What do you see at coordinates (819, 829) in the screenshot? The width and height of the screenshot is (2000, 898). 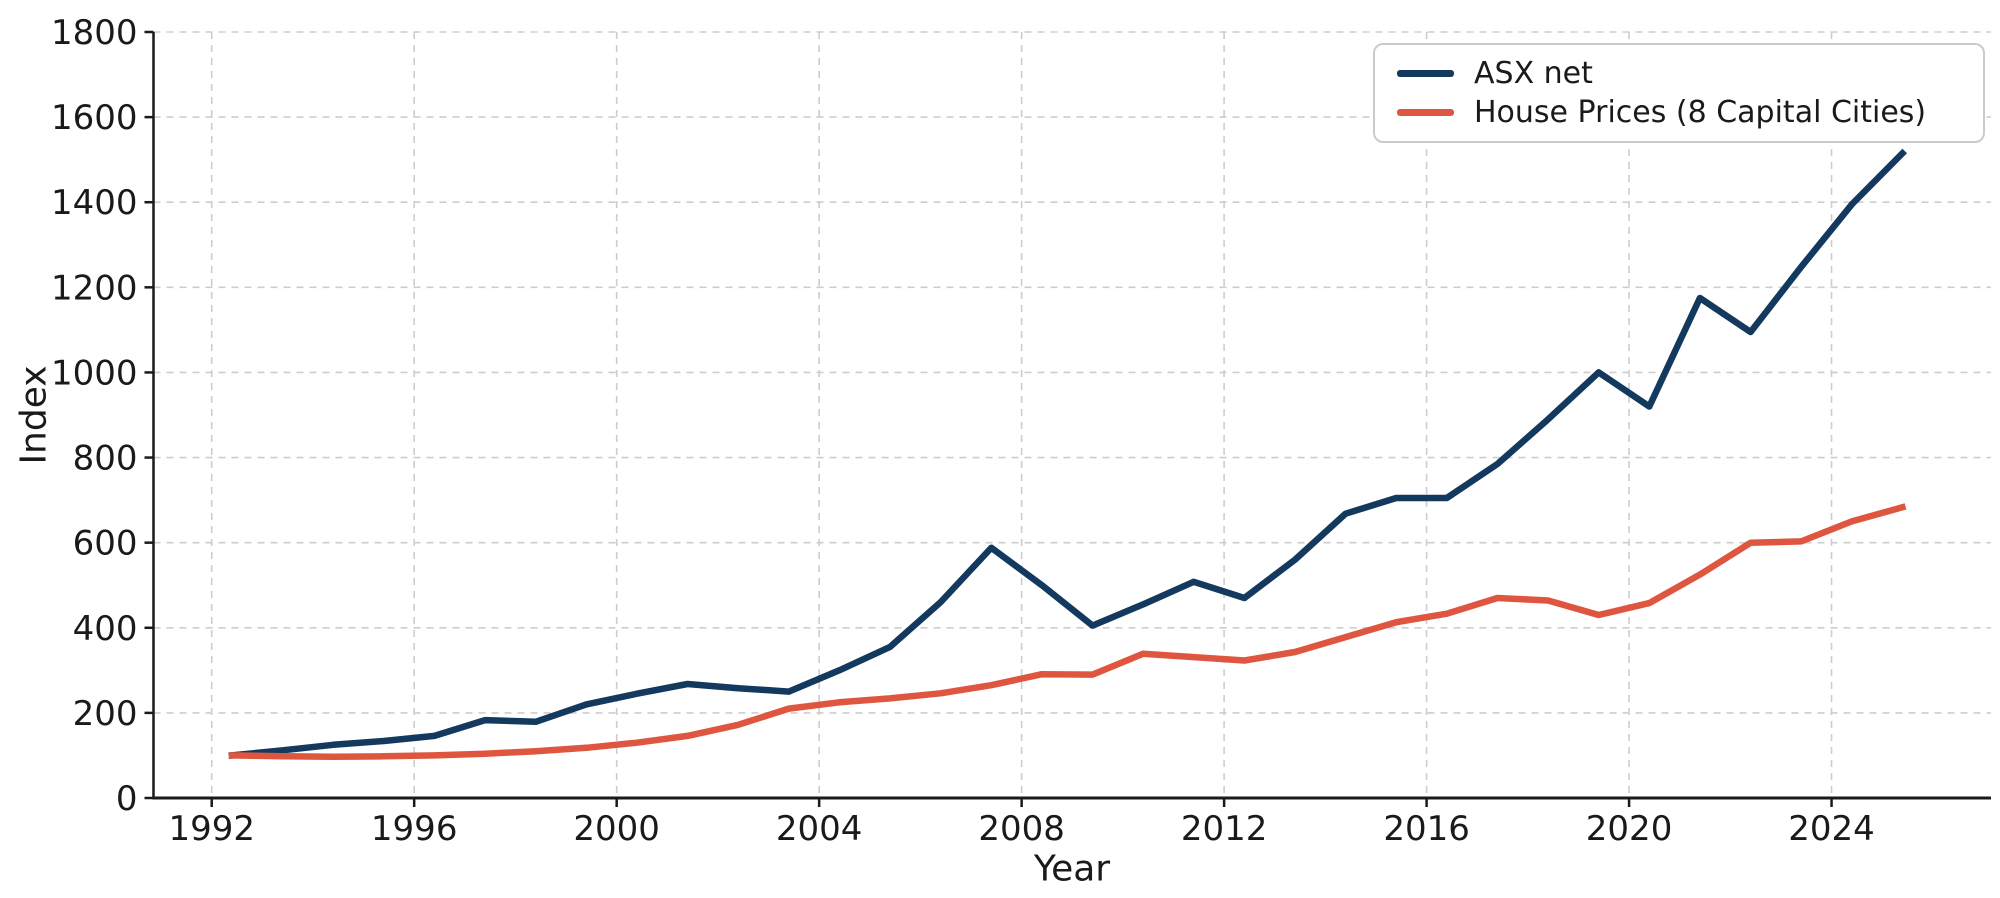 I see `x-tick-label: 2004` at bounding box center [819, 829].